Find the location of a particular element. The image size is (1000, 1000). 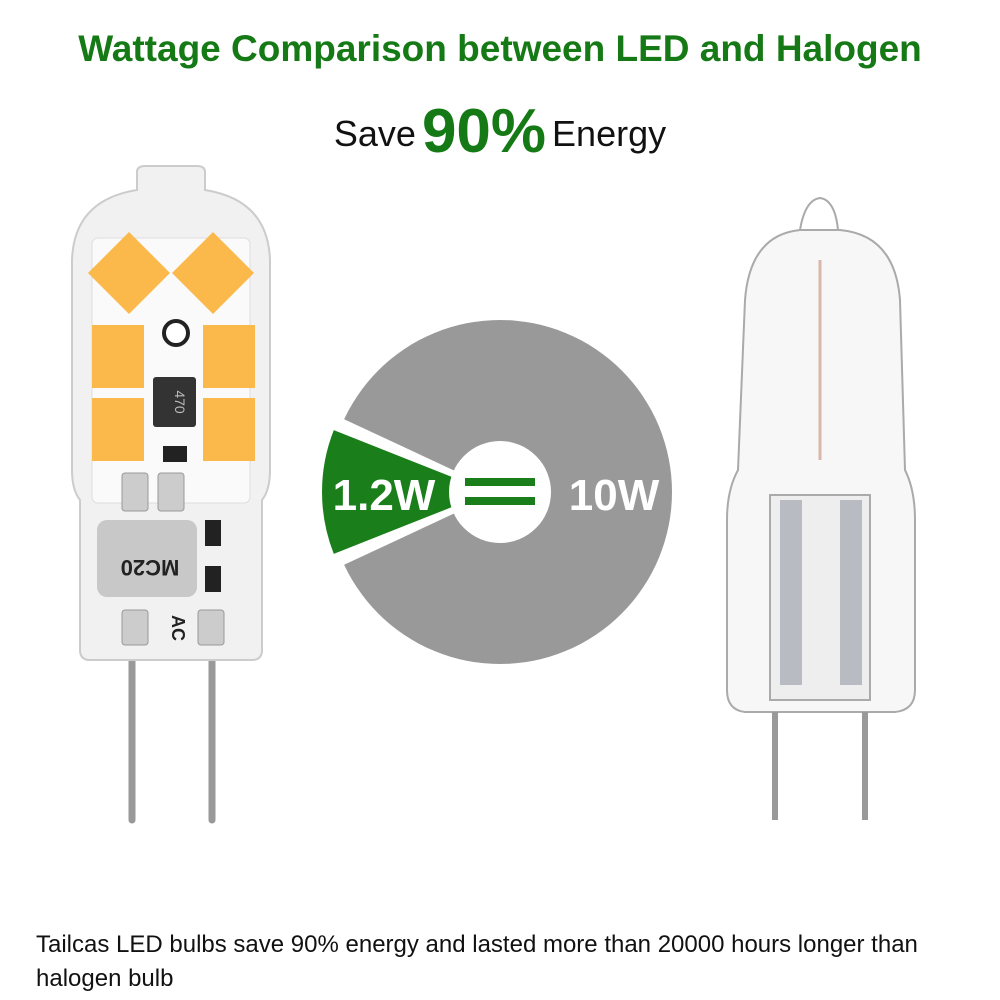

equals-icon is located at coordinates (500, 482).